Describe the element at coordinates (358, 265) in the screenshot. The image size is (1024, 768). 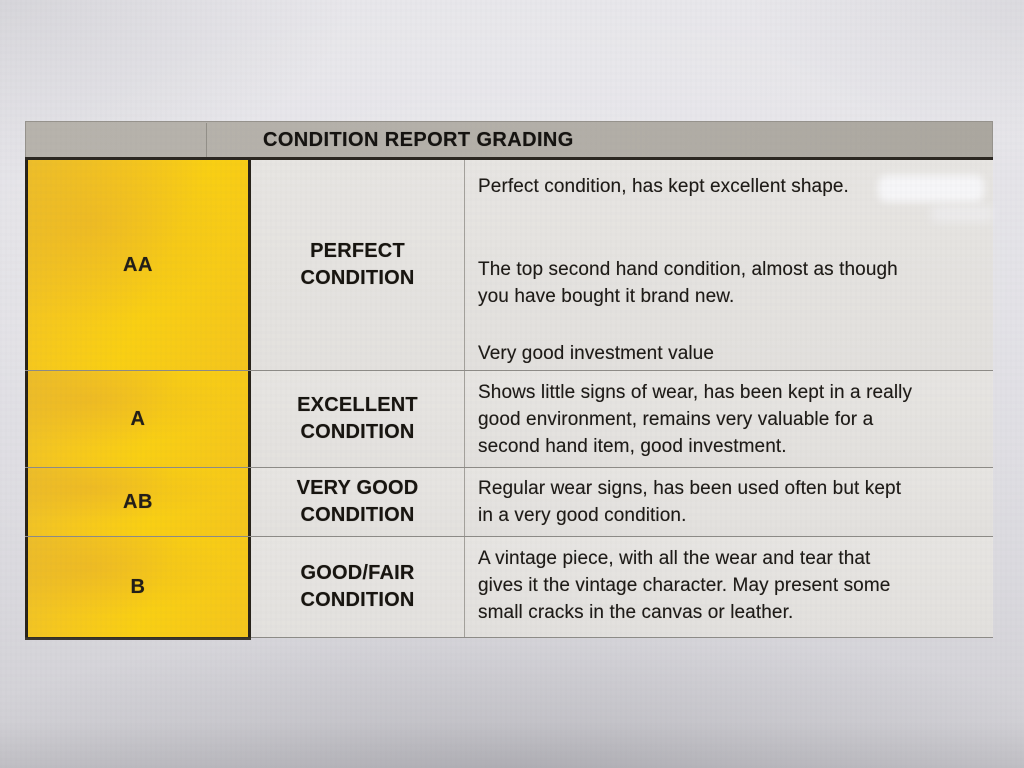
I see `condition-name-cell: PERFECT CONDITION` at that location.